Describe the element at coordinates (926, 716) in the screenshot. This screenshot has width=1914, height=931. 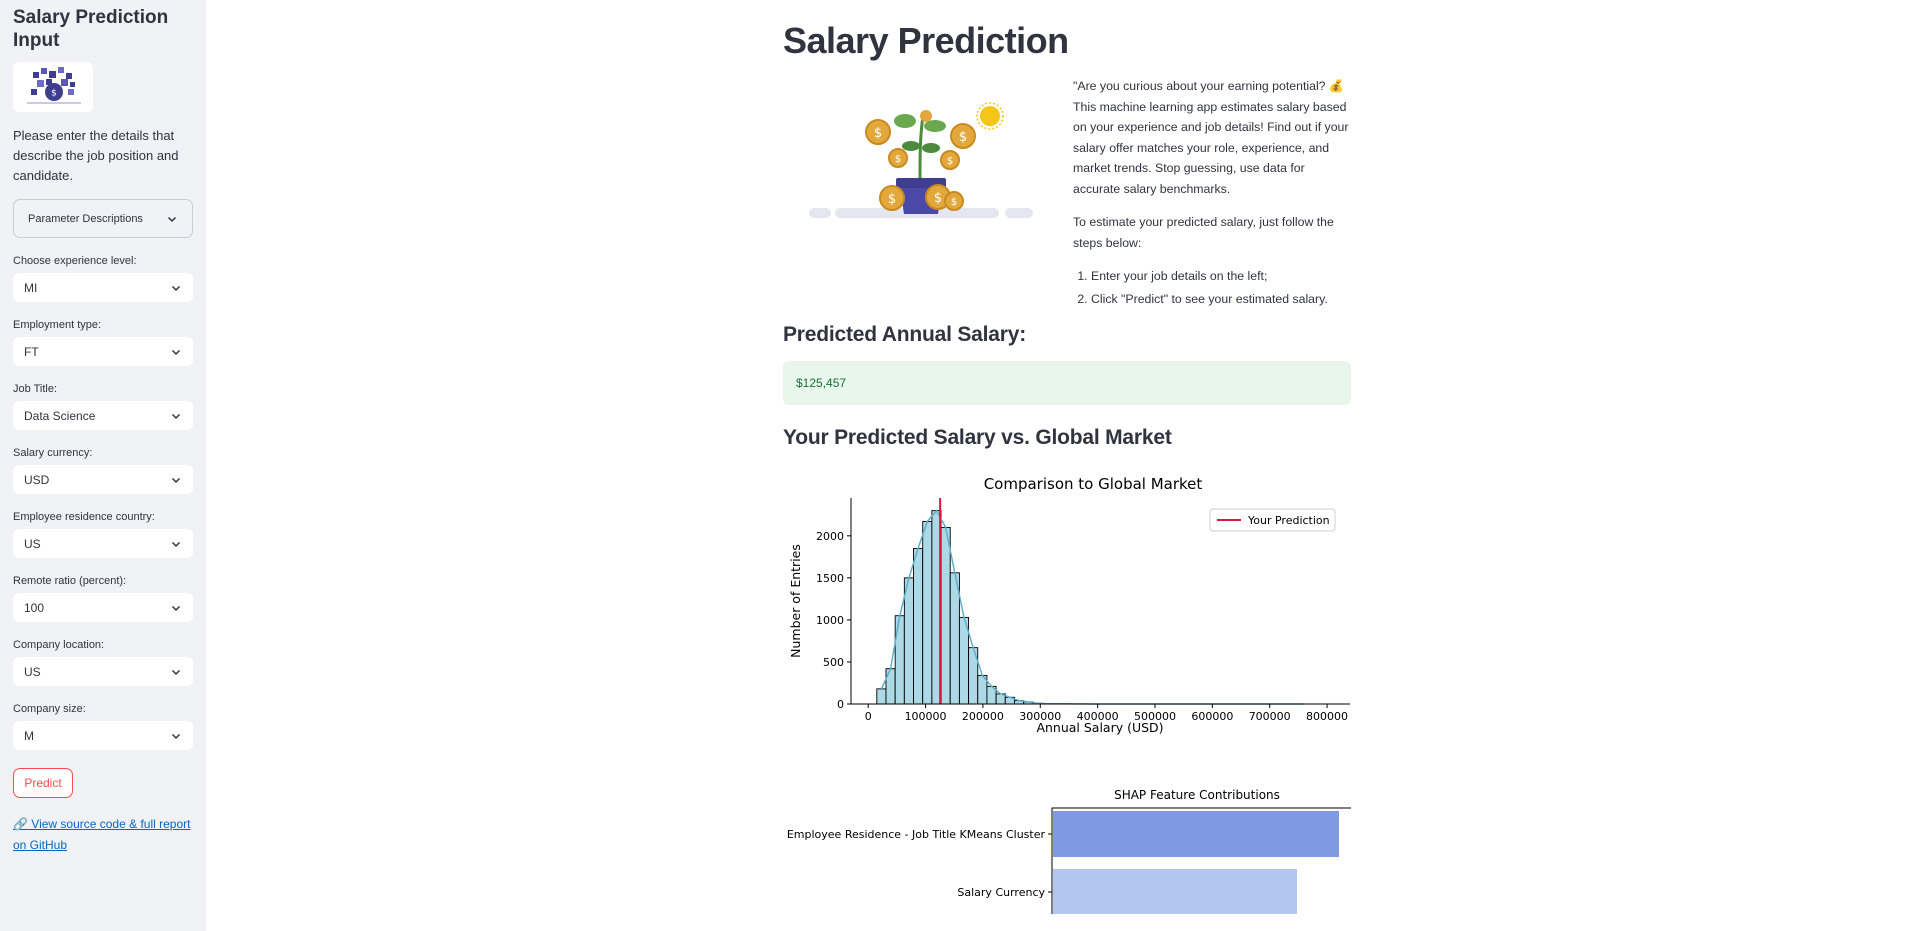
I see `x-tick-label: 100000` at that location.